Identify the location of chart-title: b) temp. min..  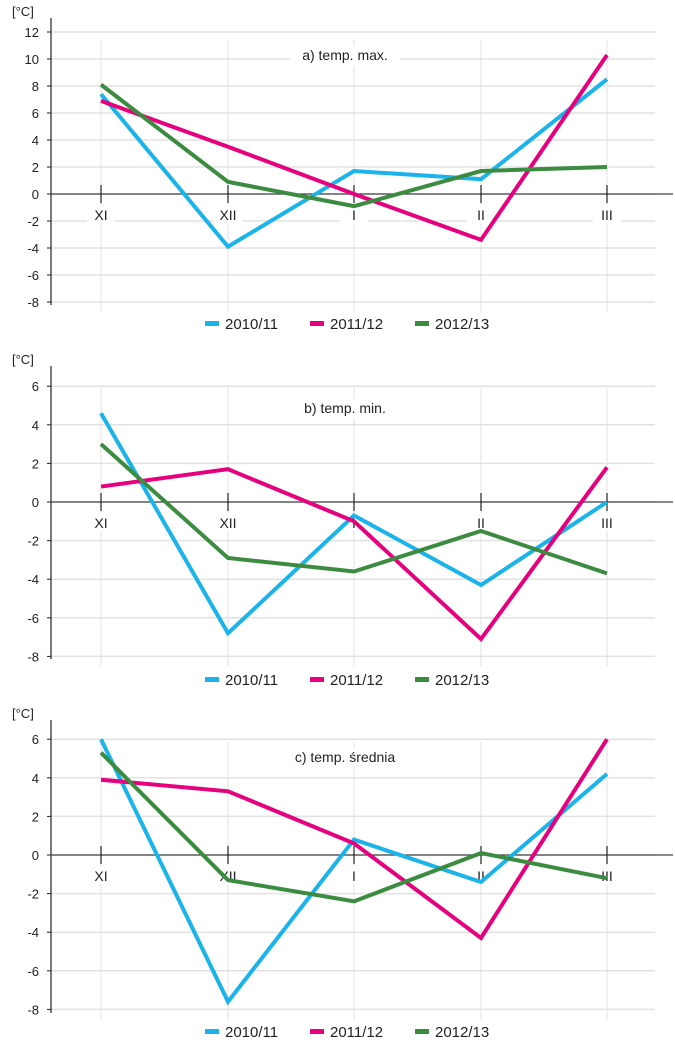
(345, 408).